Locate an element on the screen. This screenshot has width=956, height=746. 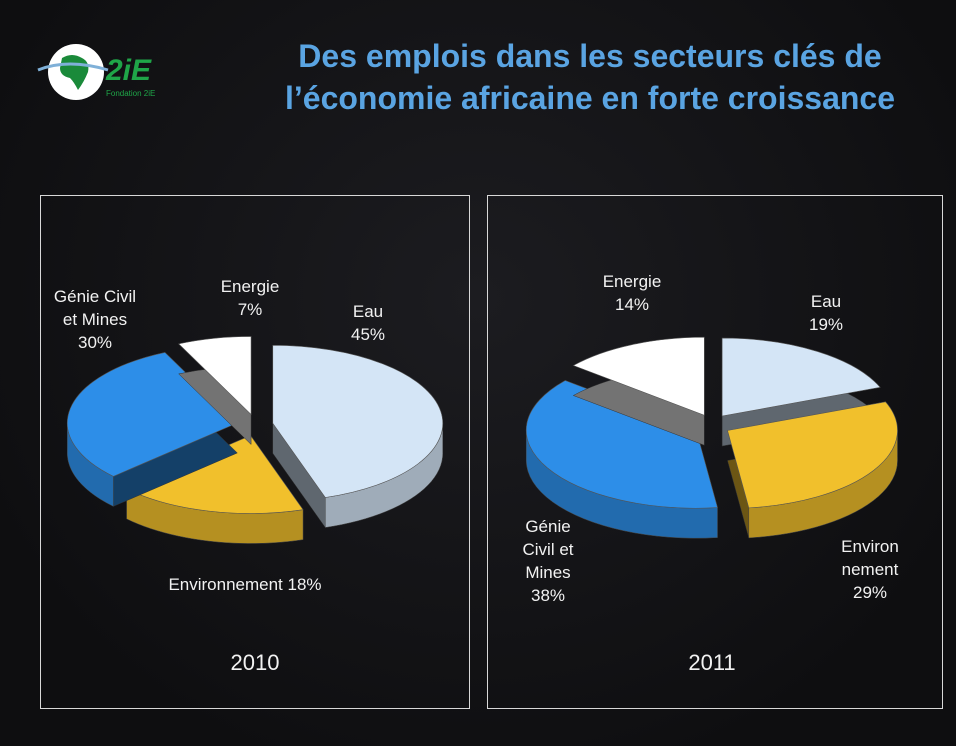
slice-label: Environ nement 29% is located at coordinates (870, 569).